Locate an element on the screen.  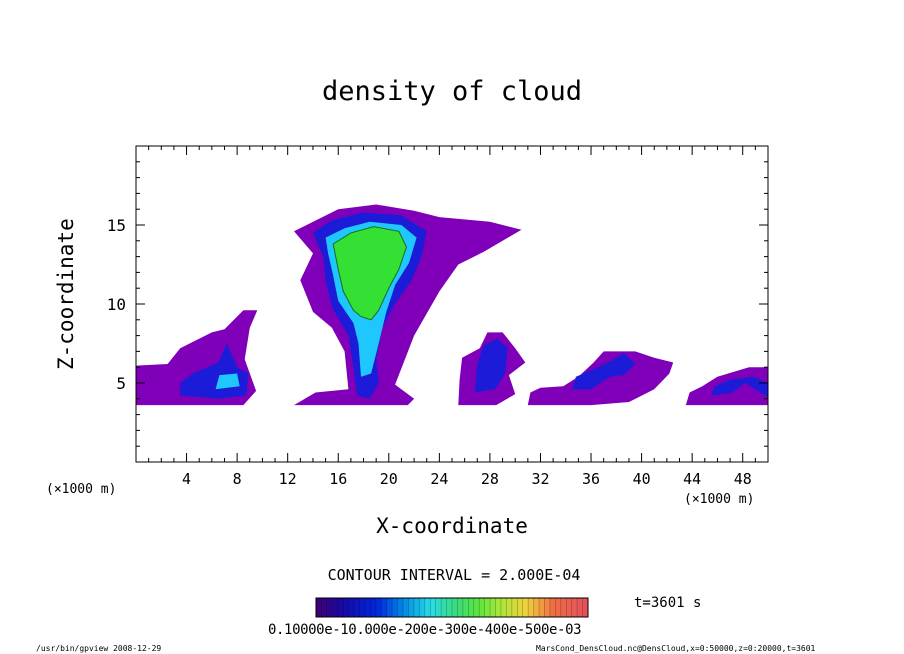
x-tick-label: 36 is located at coordinates (591, 479).